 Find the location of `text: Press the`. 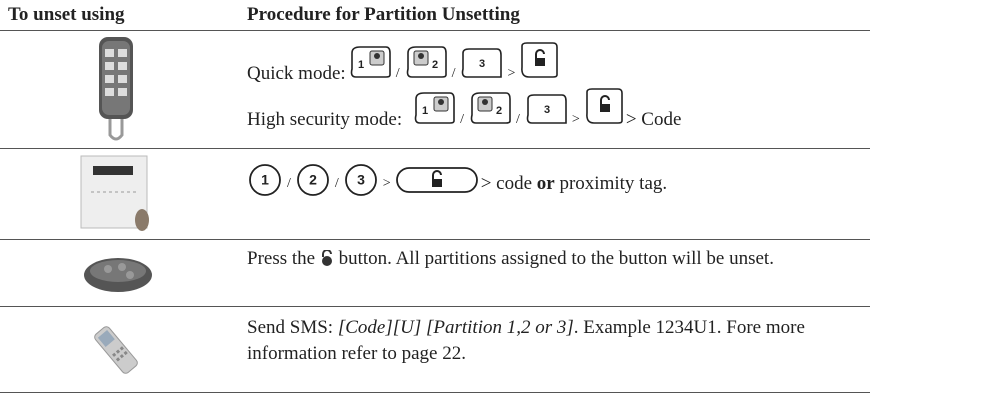

text: Press the is located at coordinates (281, 258).